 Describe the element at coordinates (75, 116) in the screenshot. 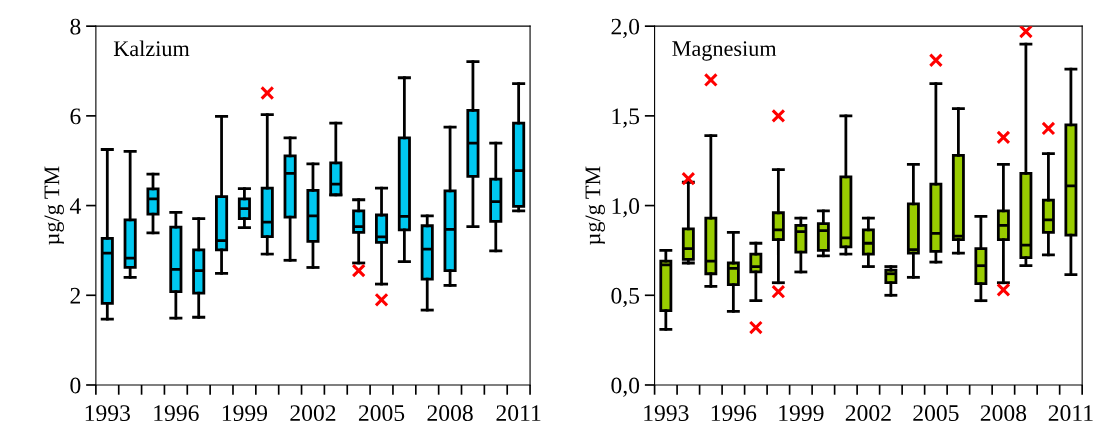

I see `y-tick-label: 6` at that location.